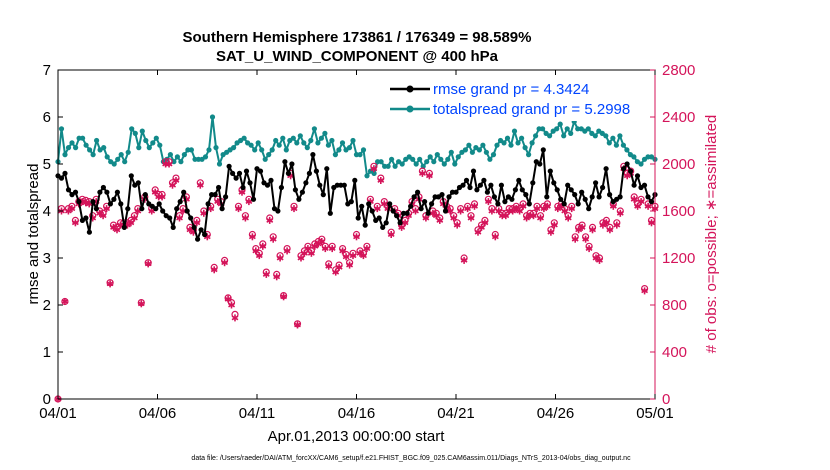 The width and height of the screenshot is (830, 470). Describe the element at coordinates (356, 146) in the screenshot. I see `totalspread-series` at that location.